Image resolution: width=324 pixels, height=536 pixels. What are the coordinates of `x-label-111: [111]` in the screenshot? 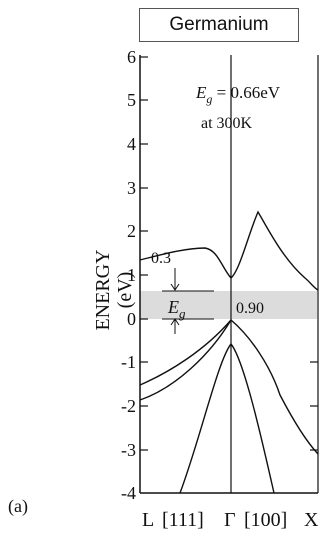 It's located at (183, 520).